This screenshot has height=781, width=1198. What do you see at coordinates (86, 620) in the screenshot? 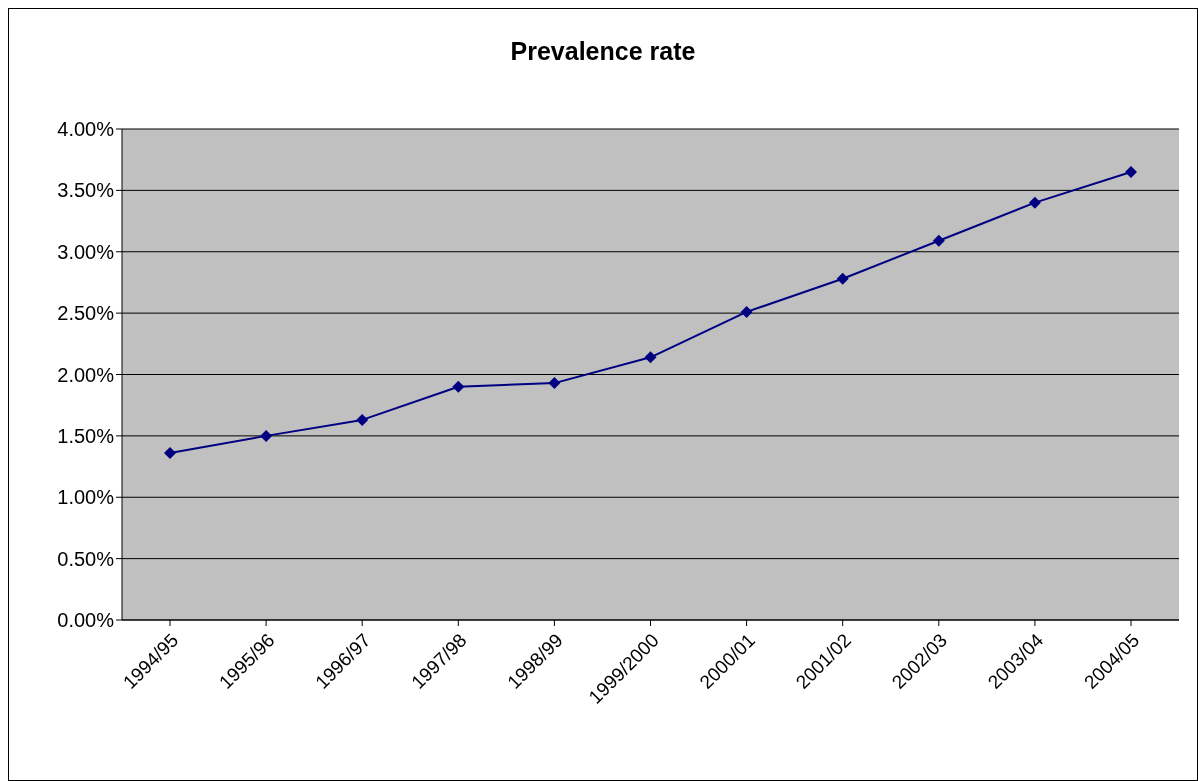
I see `y-tick-label: 0.00%` at bounding box center [86, 620].